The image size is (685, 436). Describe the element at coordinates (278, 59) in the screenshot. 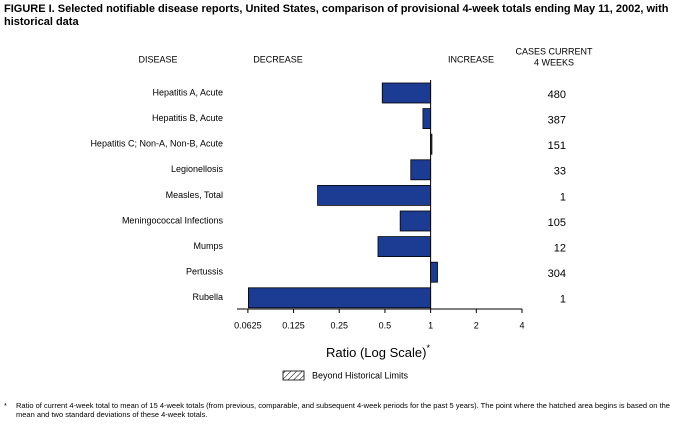

I see `header-decrease: DECREASE` at that location.